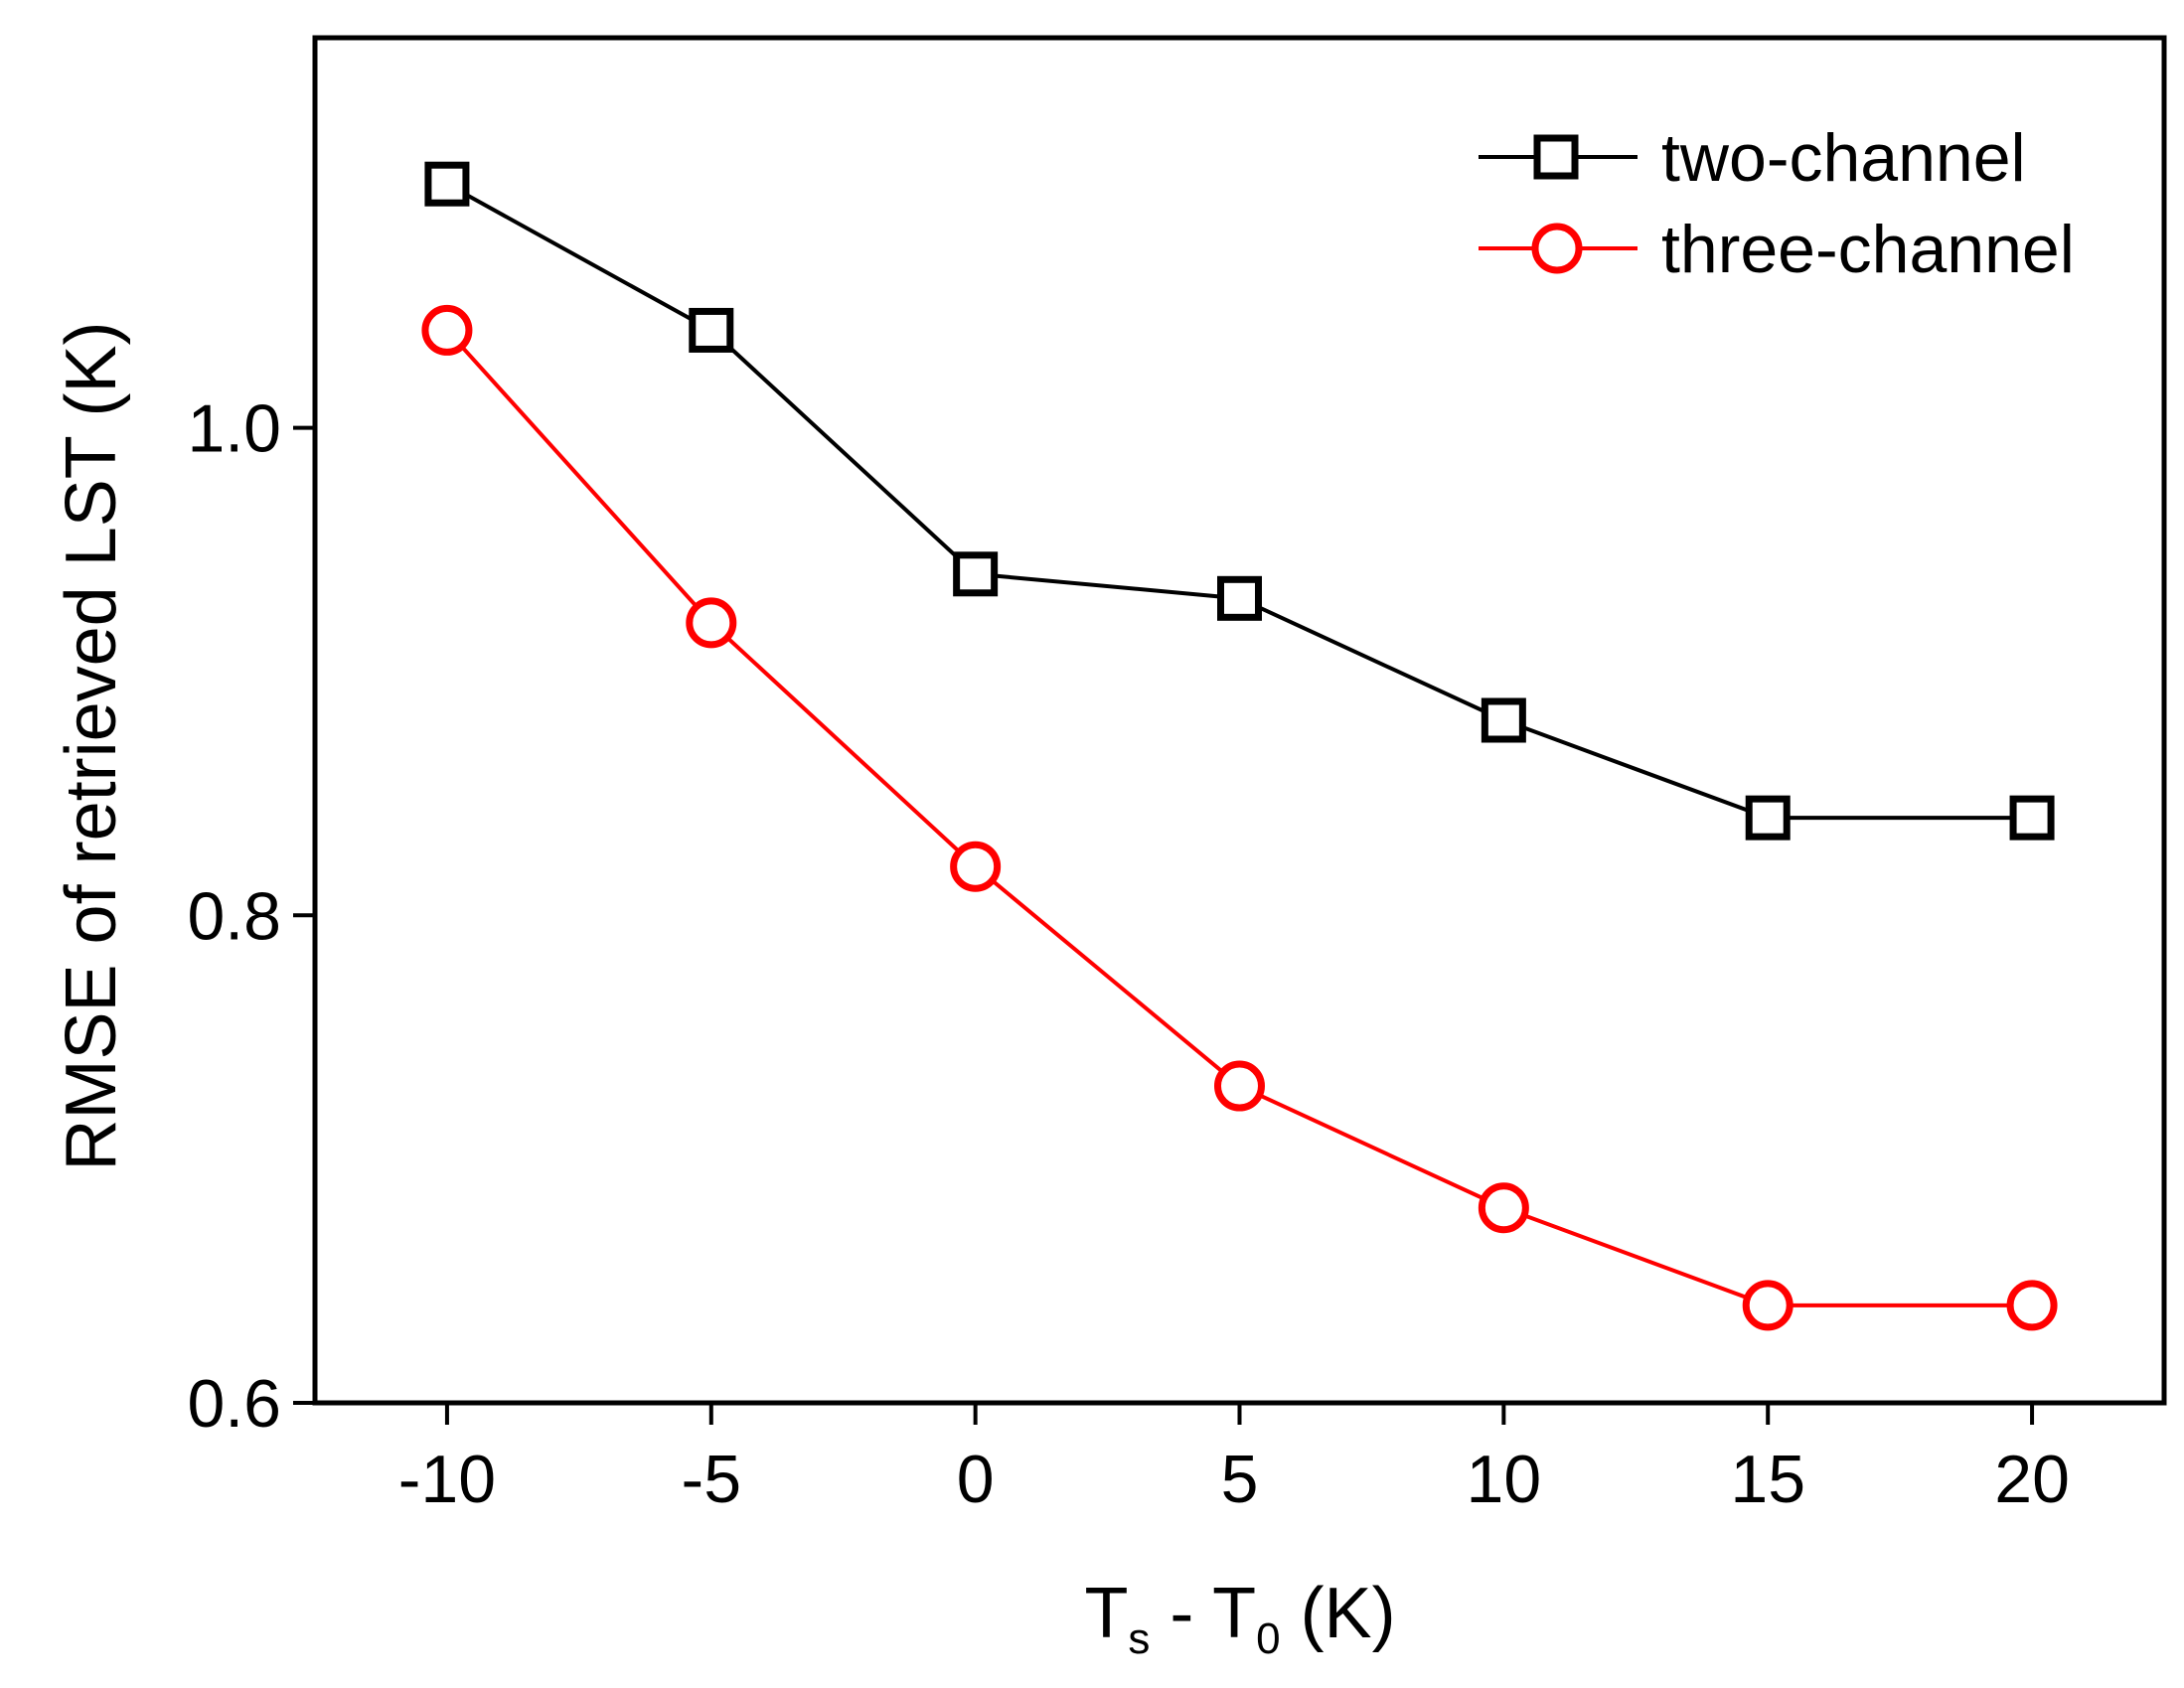 The height and width of the screenshot is (1688, 2184). What do you see at coordinates (1106, 1613) in the screenshot?
I see `x-axis-title-part: T` at bounding box center [1106, 1613].